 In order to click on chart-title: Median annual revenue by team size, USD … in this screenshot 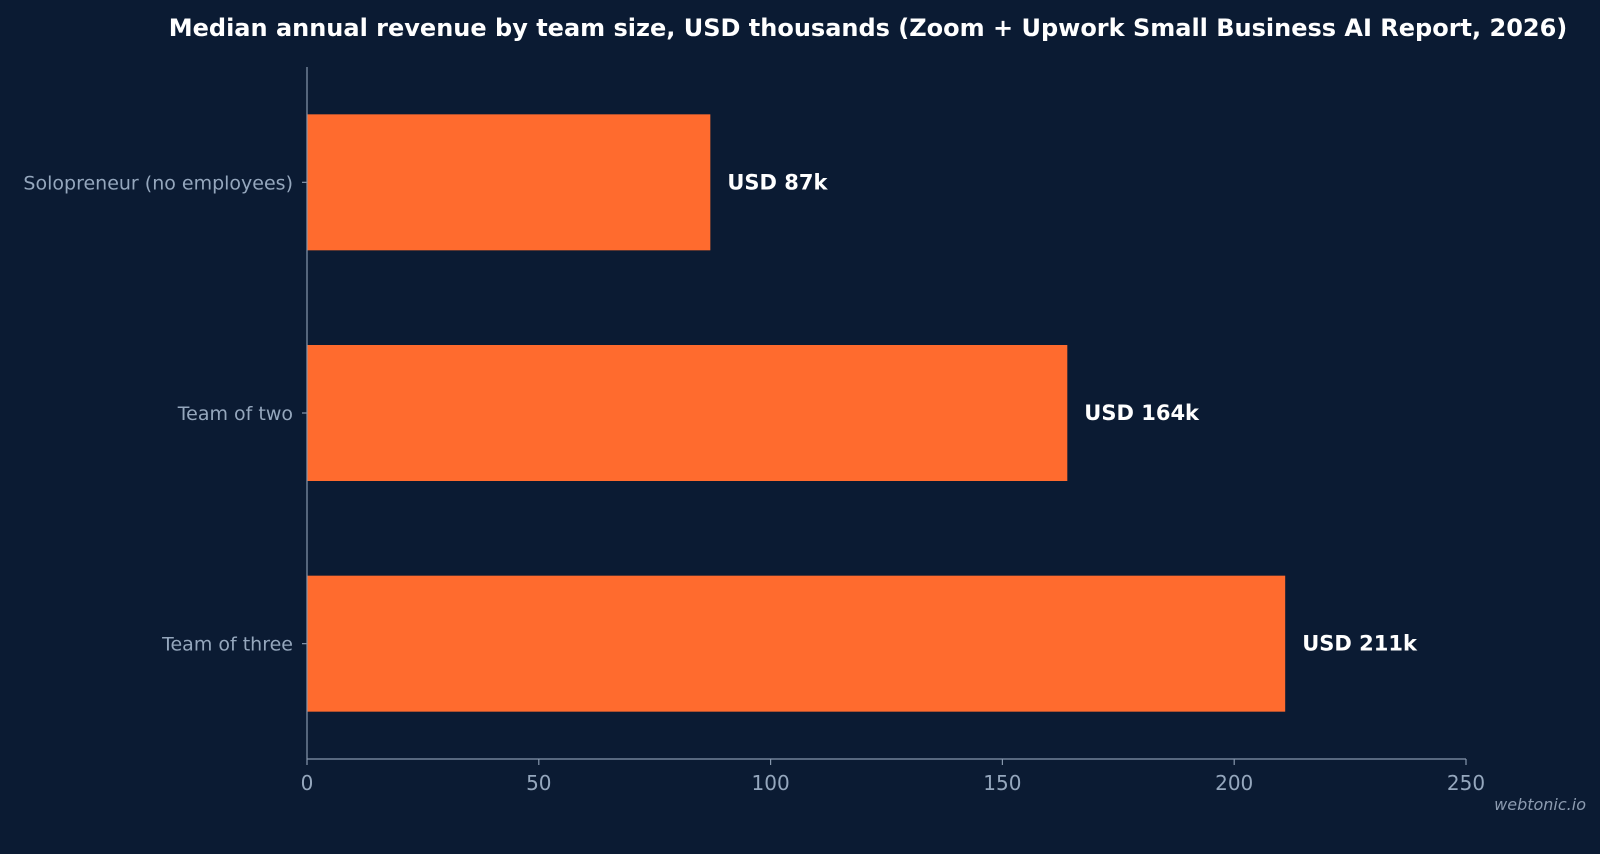, I will do `click(868, 28)`.